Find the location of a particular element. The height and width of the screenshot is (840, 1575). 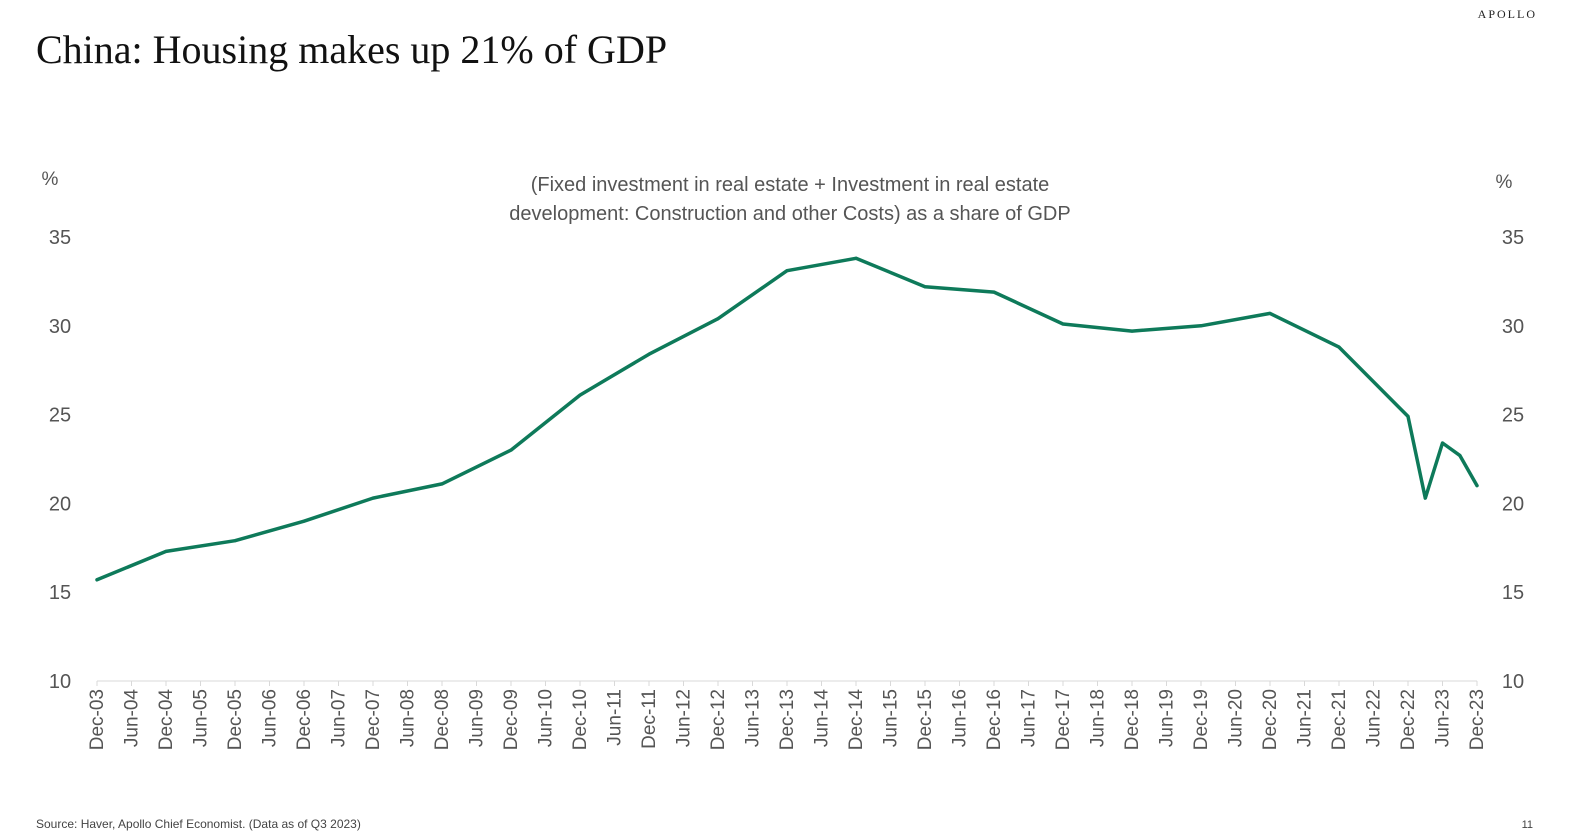

x-tick-label: Jun-23 is located at coordinates (1443, 718).